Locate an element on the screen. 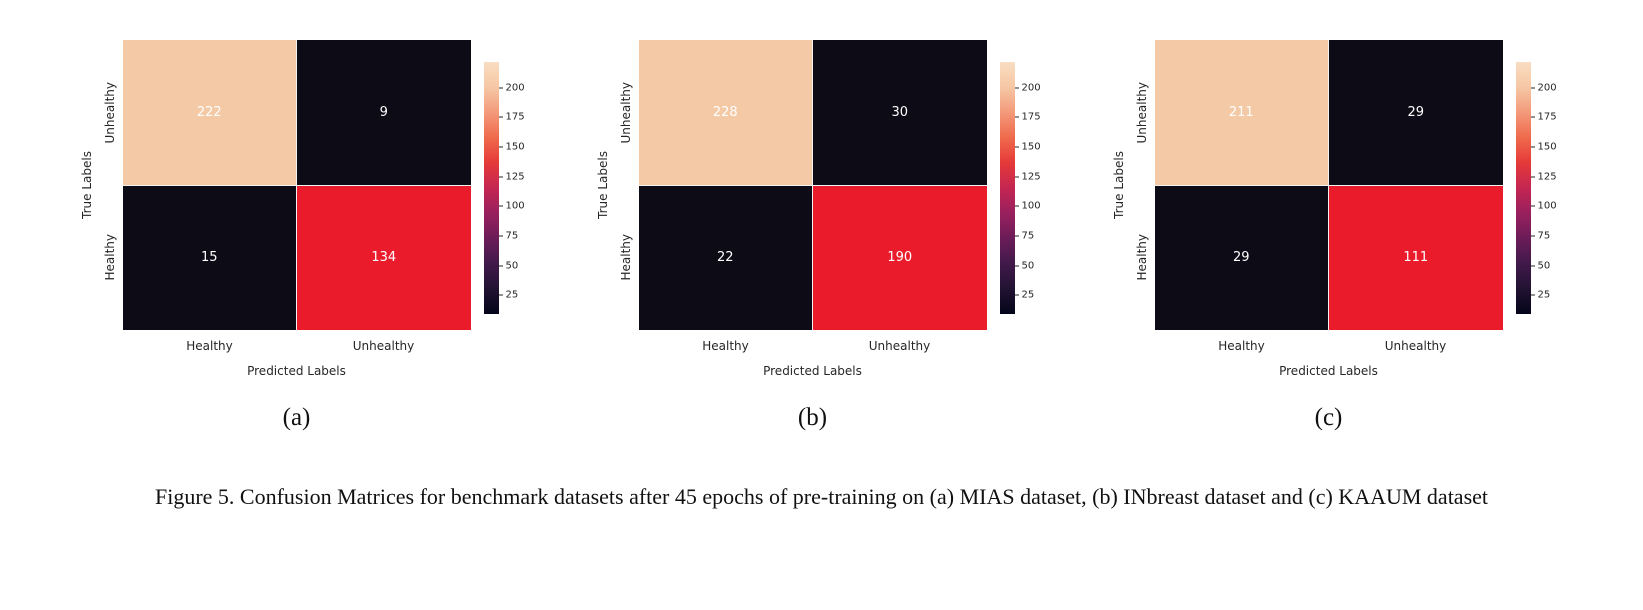  cell-true-unhealthy-pred-unhealthy: 29 is located at coordinates (1416, 112).